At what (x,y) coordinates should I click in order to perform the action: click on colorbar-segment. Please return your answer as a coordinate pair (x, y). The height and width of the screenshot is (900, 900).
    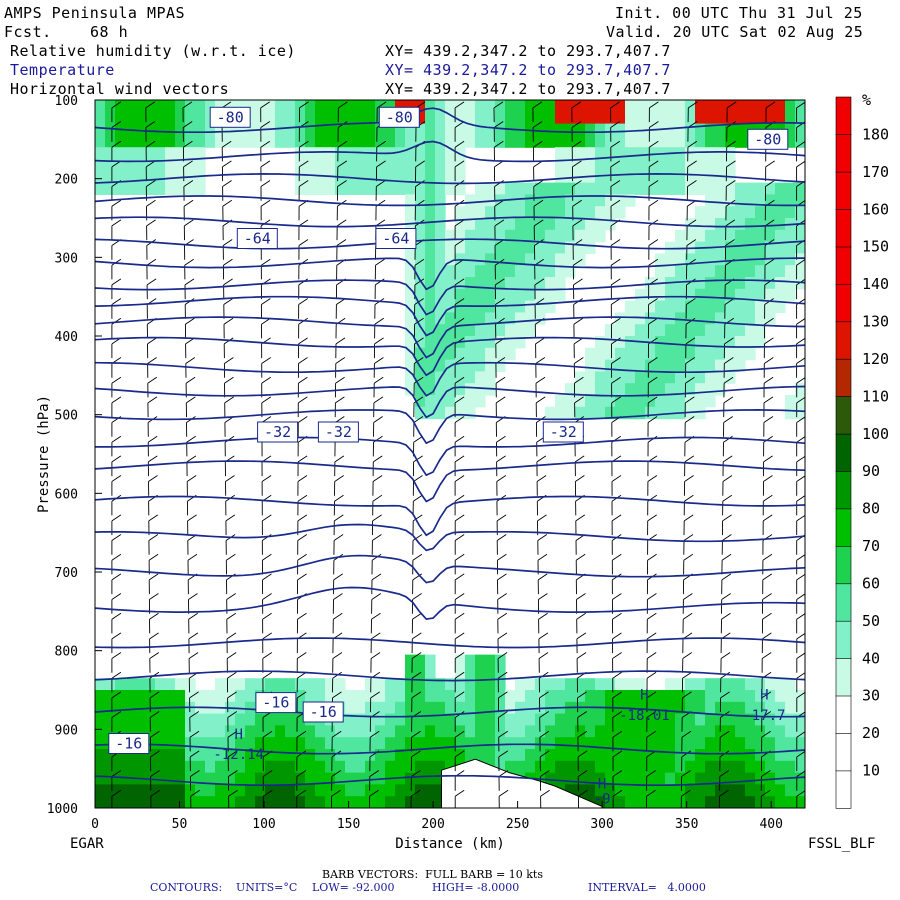
    Looking at the image, I should click on (843, 714).